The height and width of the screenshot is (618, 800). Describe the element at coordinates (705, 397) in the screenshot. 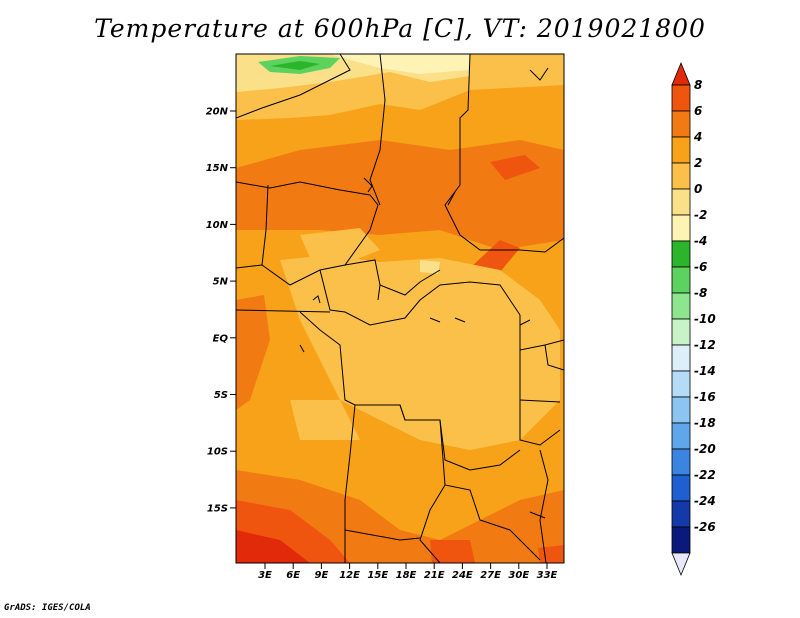

I see `colorbar-label: -16` at that location.